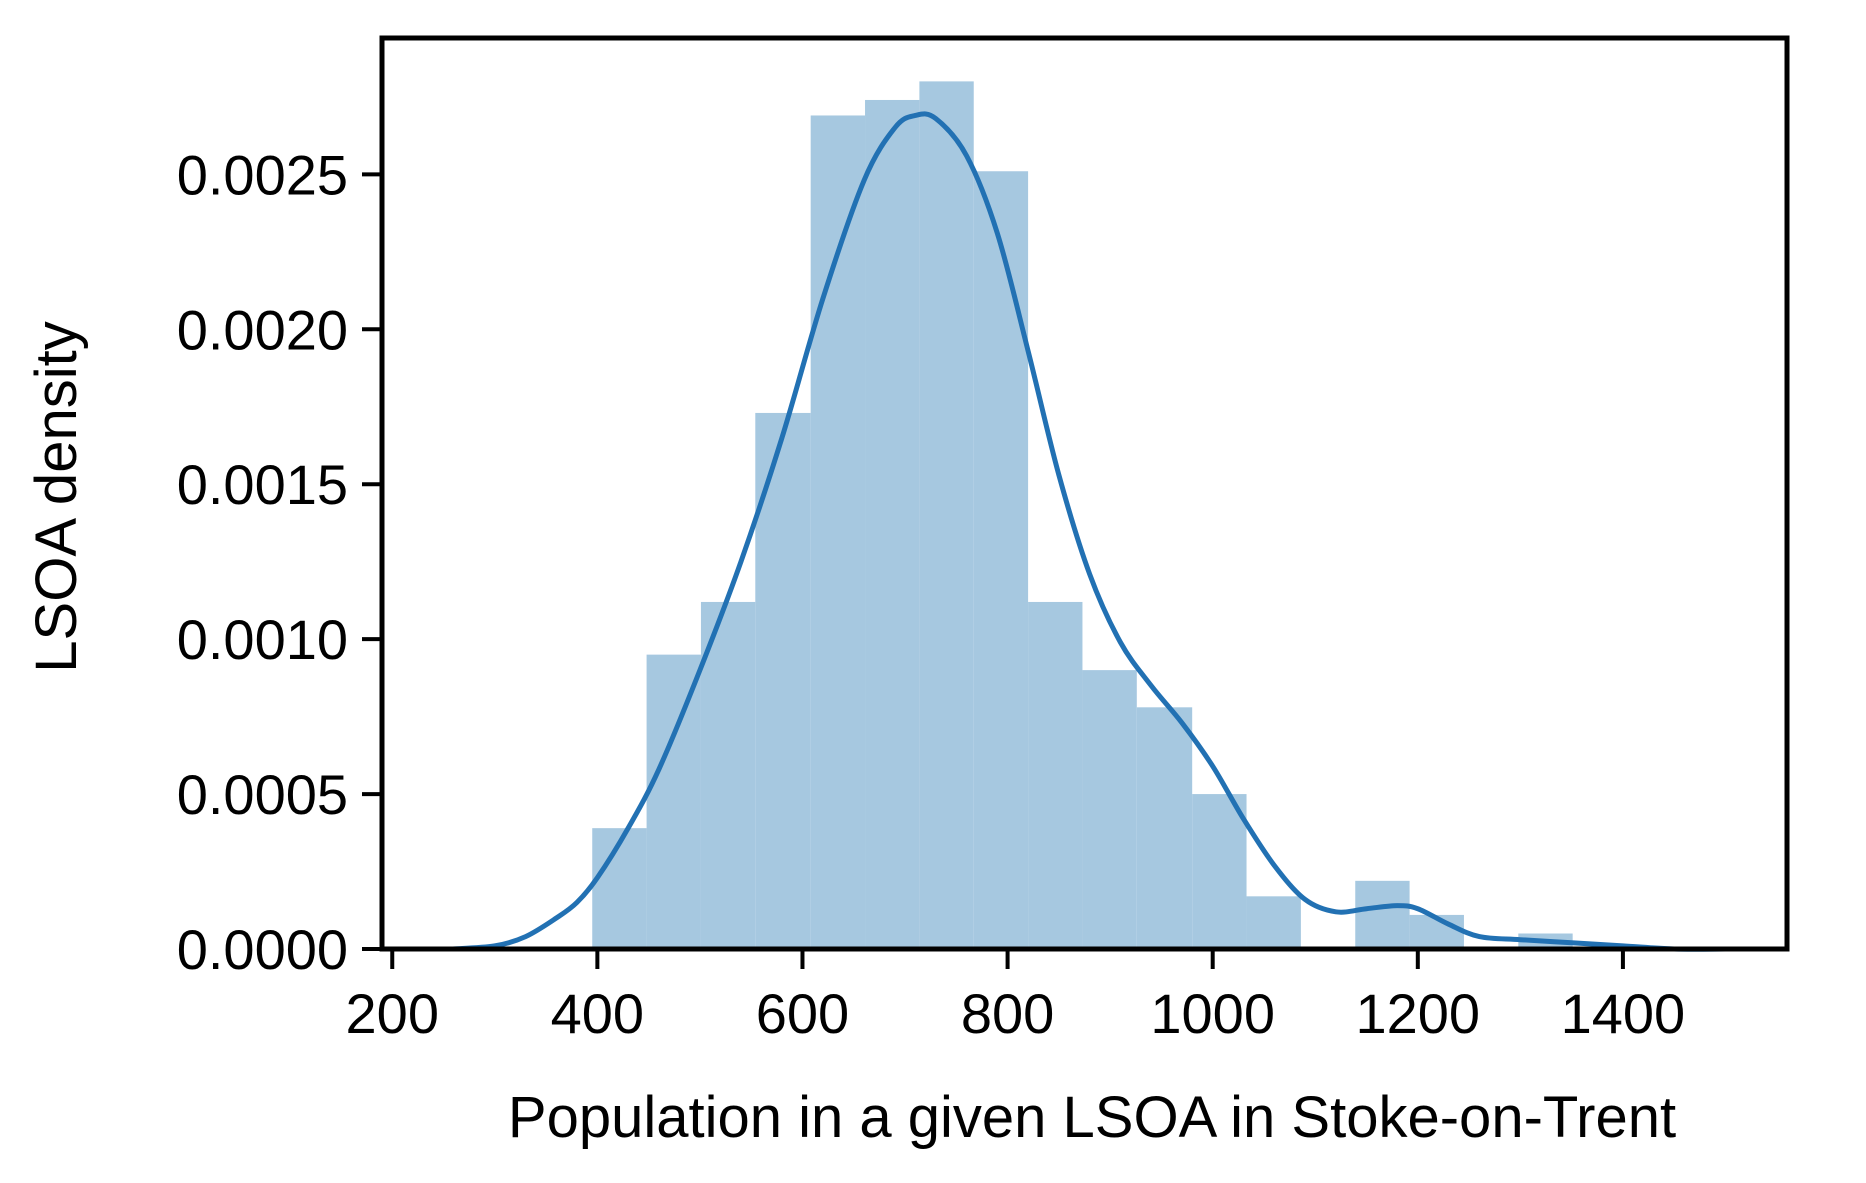 This screenshot has height=1183, width=1866. I want to click on y-tick-label: 0.0005, so click(262, 794).